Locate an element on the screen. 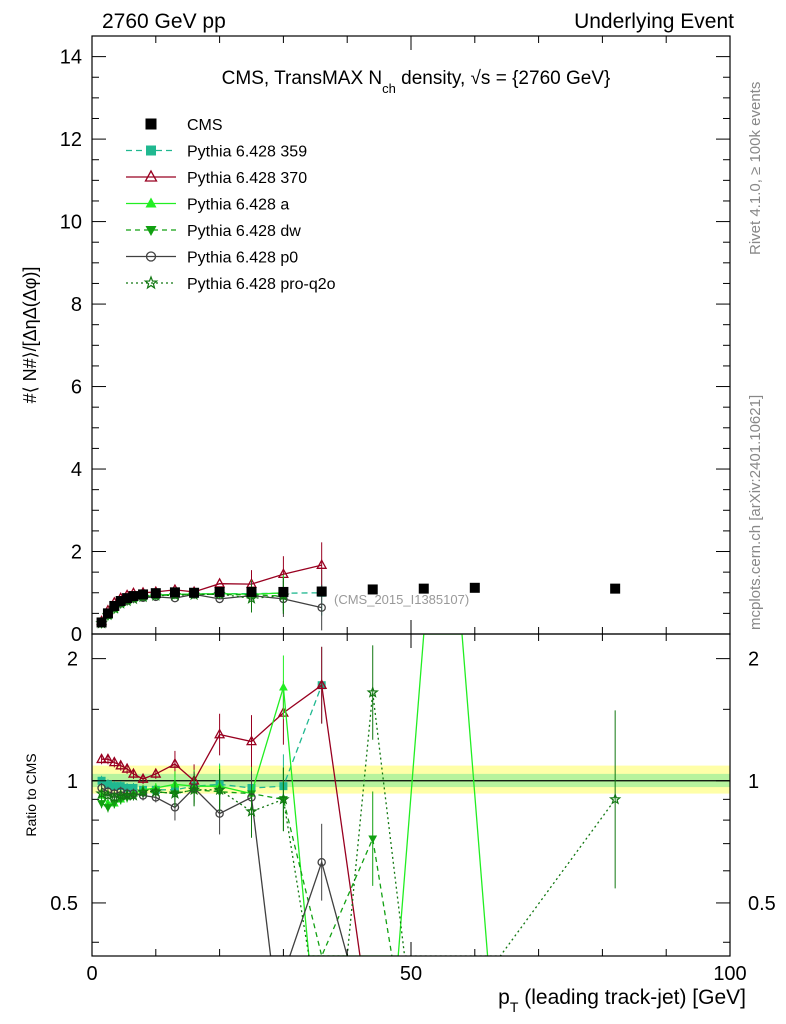  ratio-y-tick-label: 2 is located at coordinates (72, 660).